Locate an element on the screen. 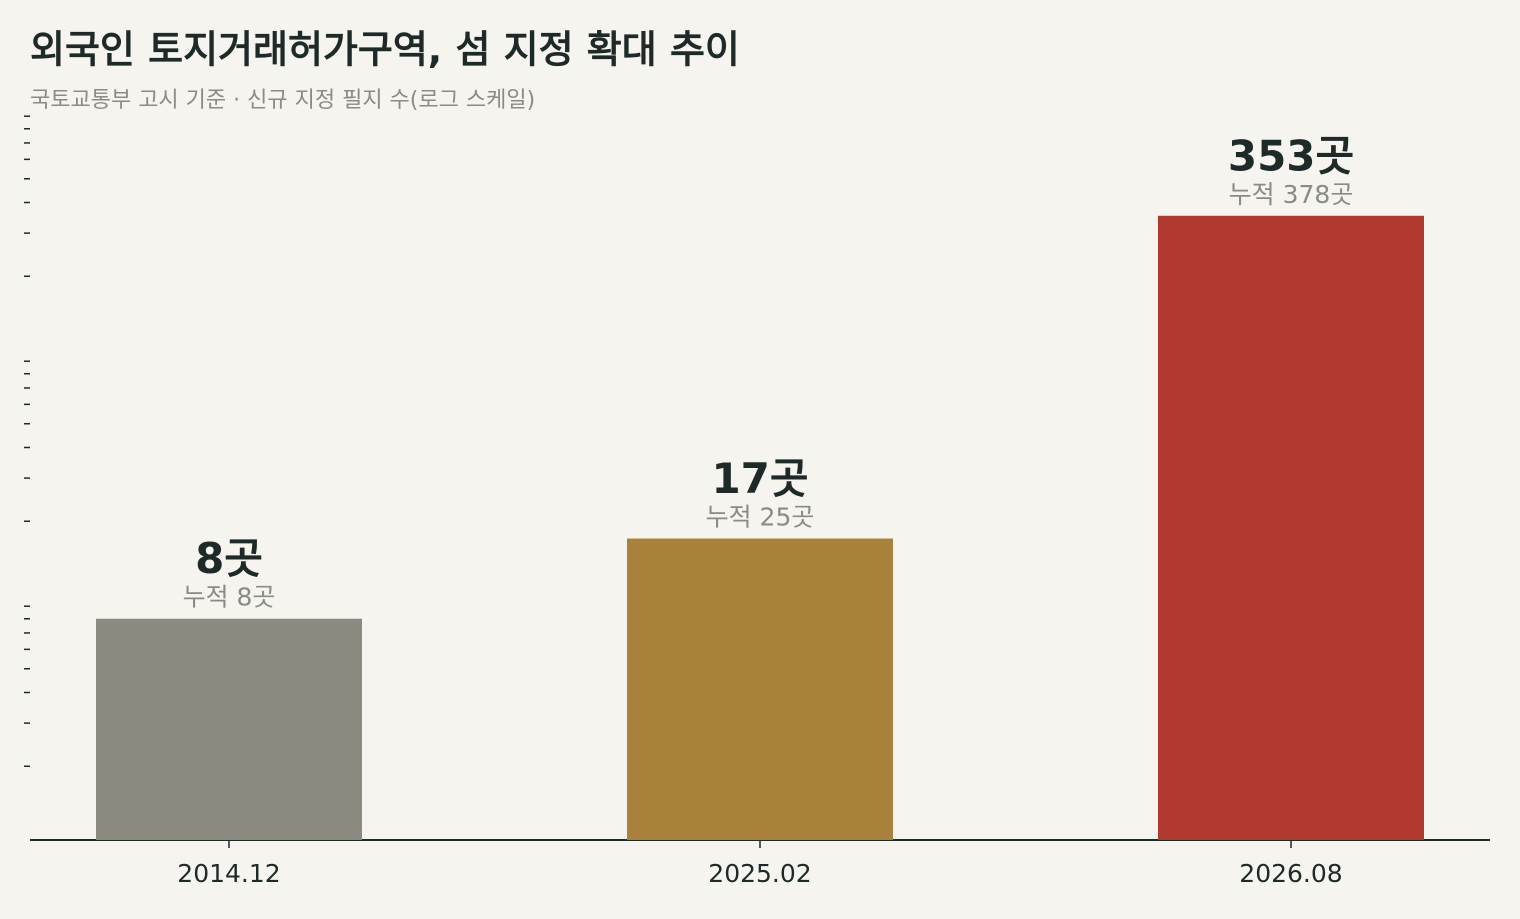 The image size is (1520, 919). value-label: 8곳 is located at coordinates (229, 558).